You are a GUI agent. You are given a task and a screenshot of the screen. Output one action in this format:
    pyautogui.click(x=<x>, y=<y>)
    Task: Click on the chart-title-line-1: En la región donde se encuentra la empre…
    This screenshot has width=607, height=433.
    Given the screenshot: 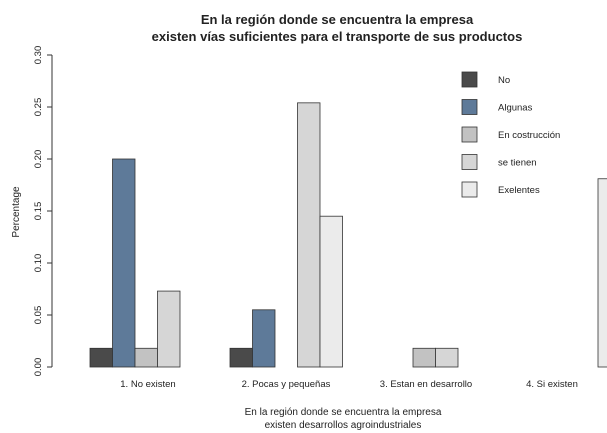 What is the action you would take?
    pyautogui.click(x=337, y=19)
    